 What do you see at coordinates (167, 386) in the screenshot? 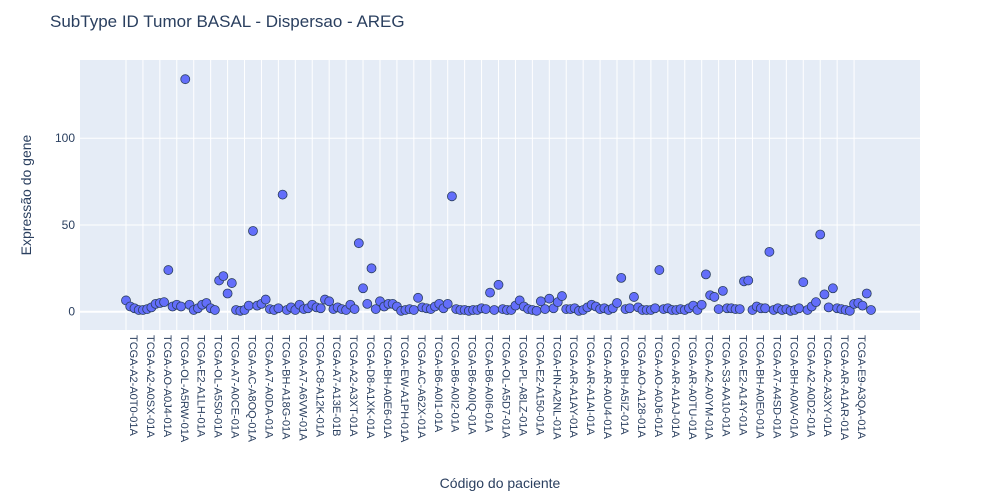
I see `x-tick-label: TCGA-AO-A0J4-01A` at bounding box center [167, 386].